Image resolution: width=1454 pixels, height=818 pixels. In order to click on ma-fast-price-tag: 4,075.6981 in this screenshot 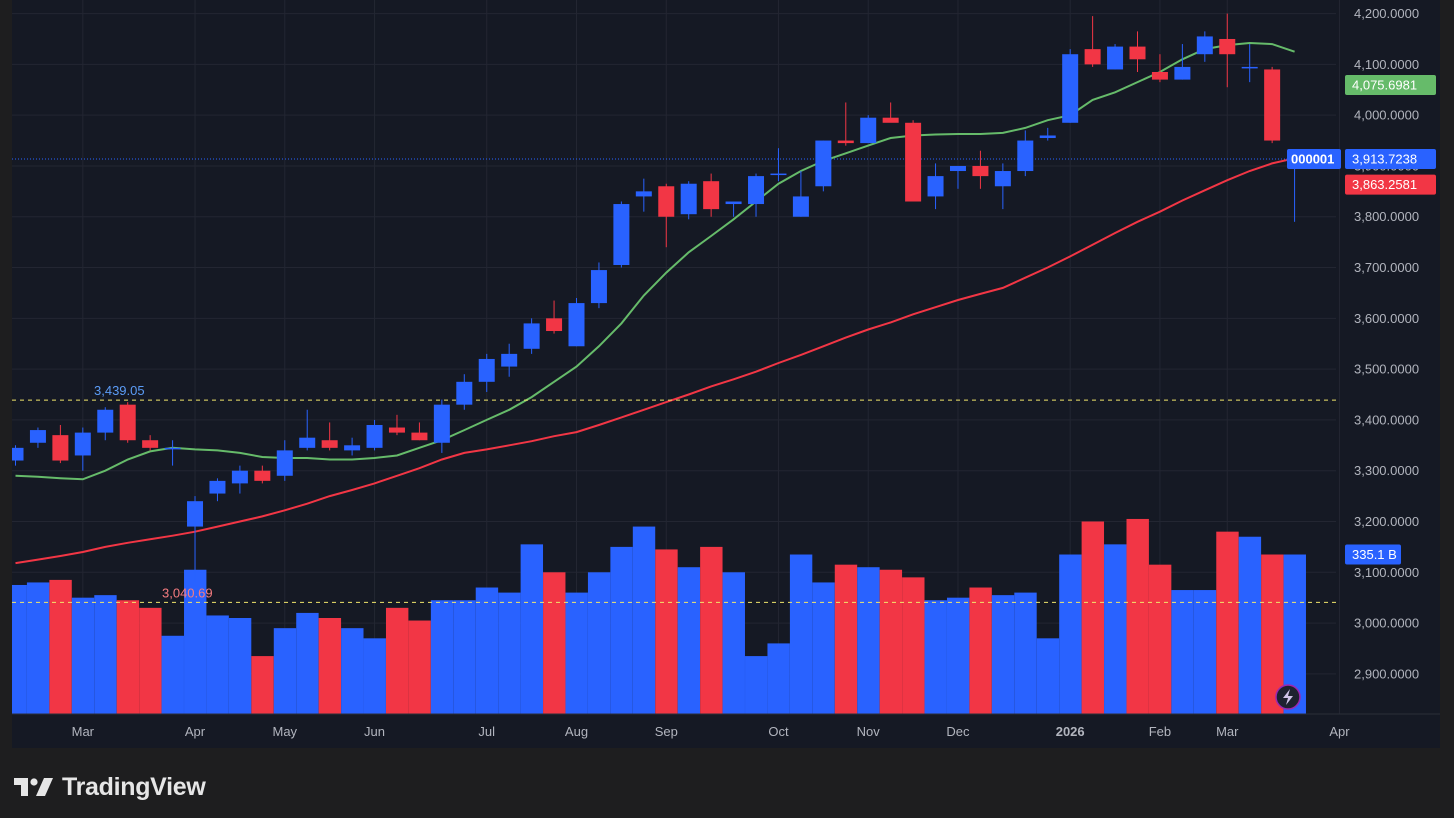, I will do `click(1390, 84)`.